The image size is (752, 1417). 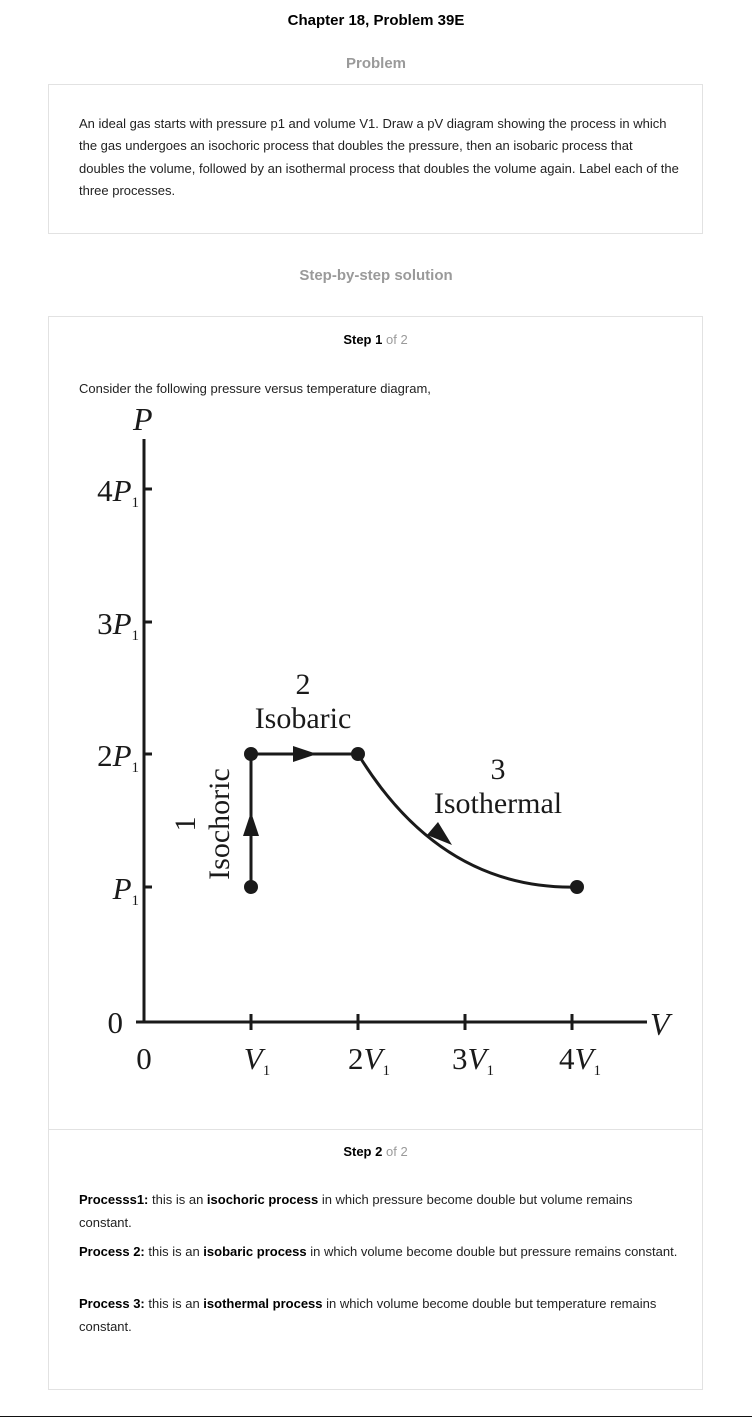 I want to click on step-divider, so click(x=375, y=1129).